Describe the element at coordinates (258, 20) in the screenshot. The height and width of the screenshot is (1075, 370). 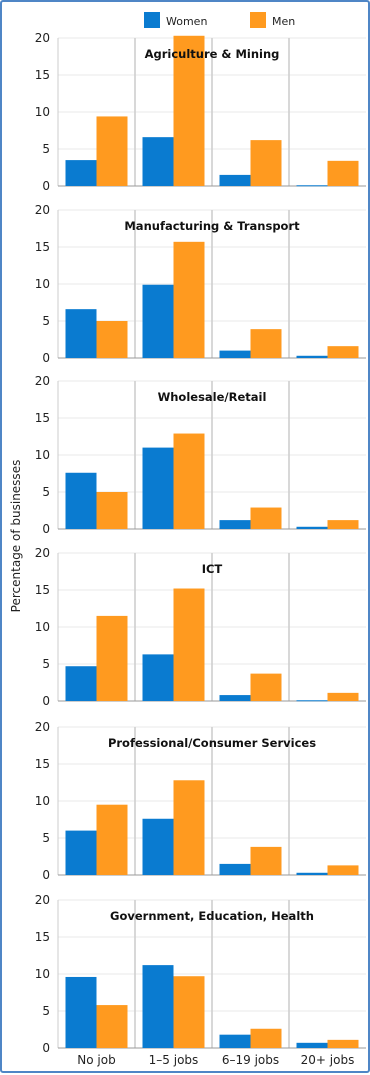
I see `legend-swatch-men` at that location.